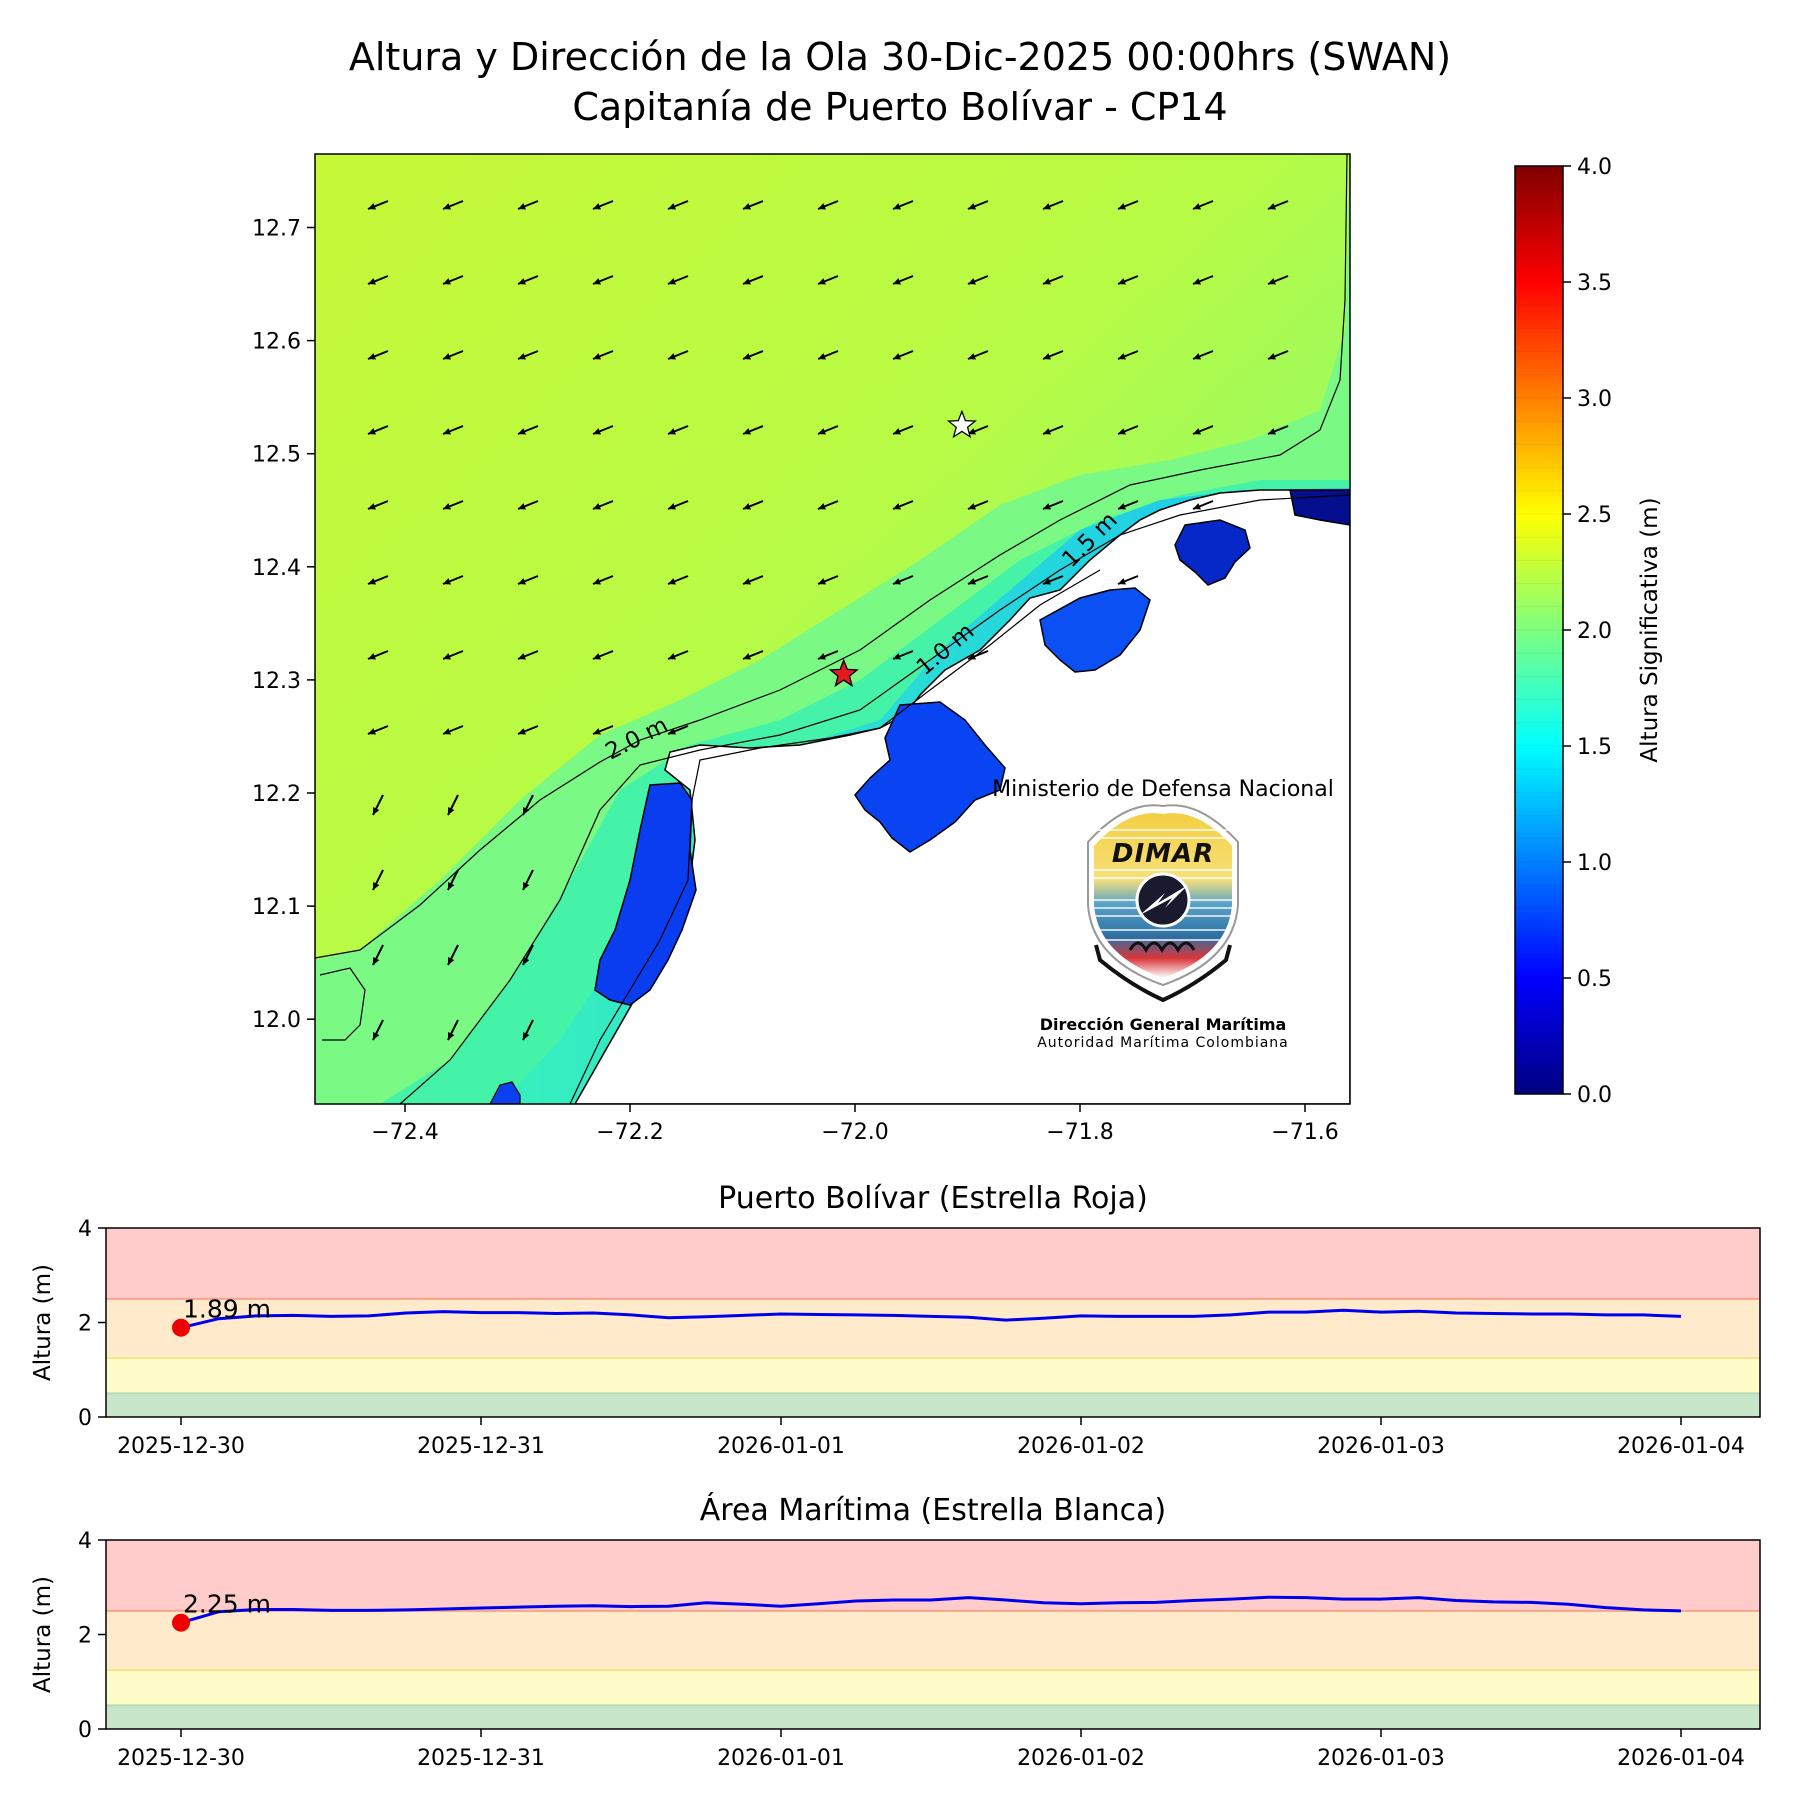 This screenshot has height=1800, width=1800. Describe the element at coordinates (1095, 630) in the screenshot. I see `lagoon-bahia-hondita` at that location.